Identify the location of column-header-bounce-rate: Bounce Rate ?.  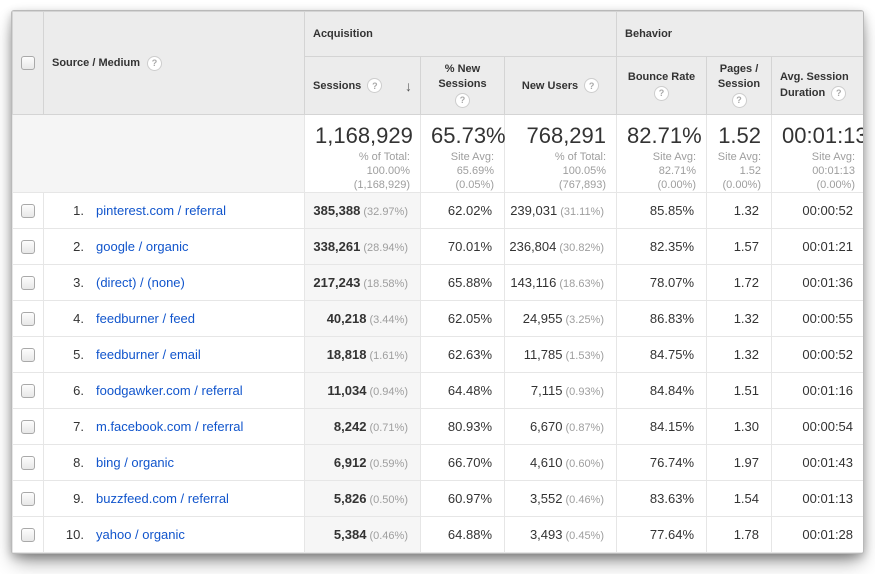
(662, 85).